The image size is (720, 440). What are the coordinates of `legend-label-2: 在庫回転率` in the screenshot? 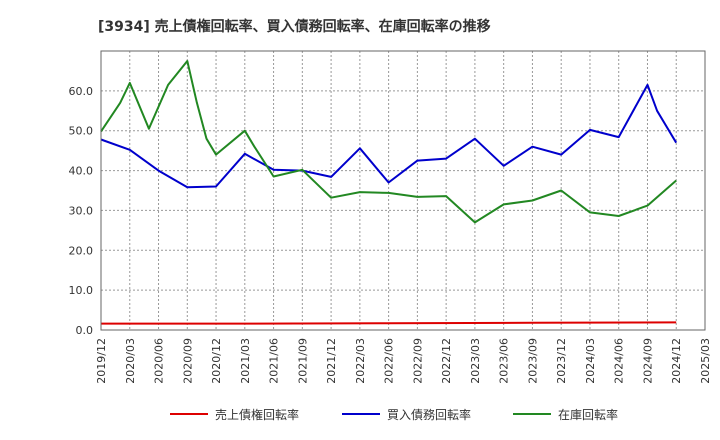 It's located at (588, 414).